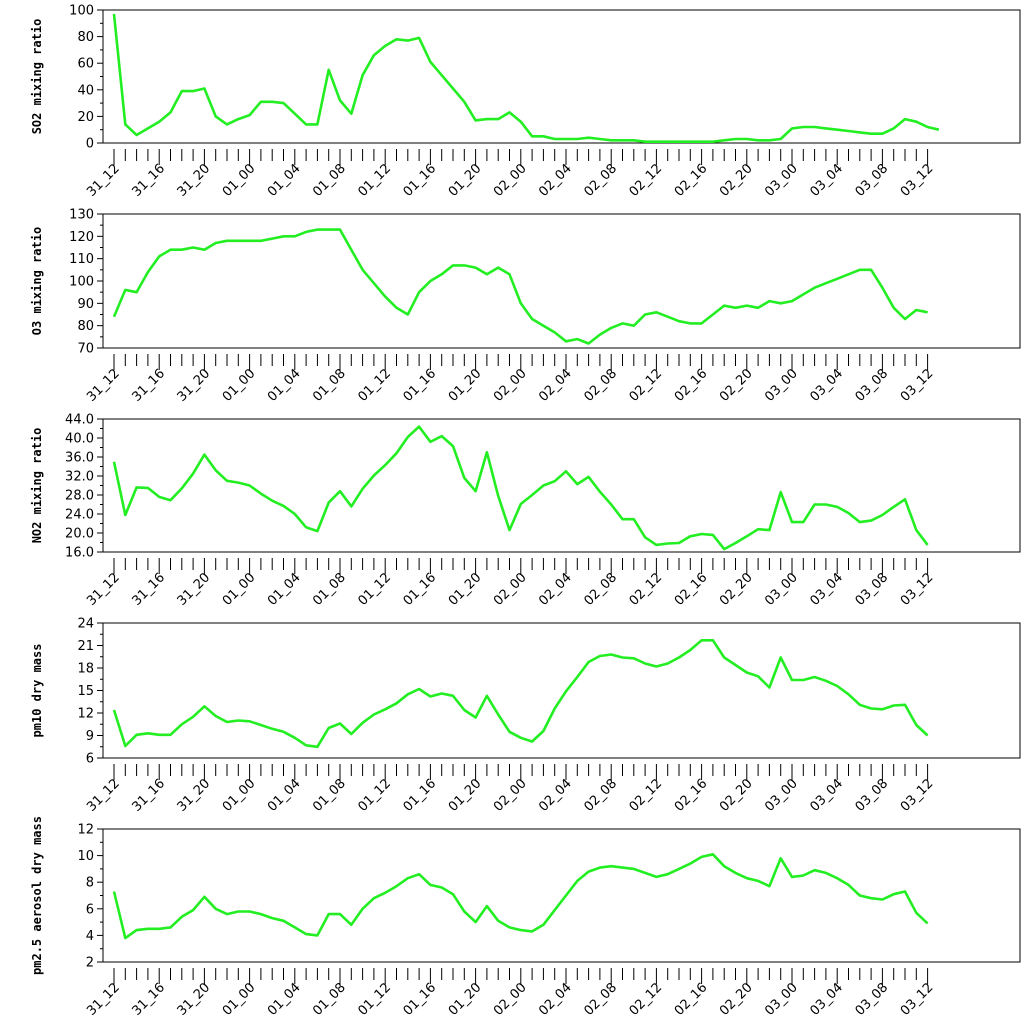 The height and width of the screenshot is (1024, 1024). What do you see at coordinates (37, 486) in the screenshot?
I see `y-axis-label: NO2 mixing ratio` at bounding box center [37, 486].